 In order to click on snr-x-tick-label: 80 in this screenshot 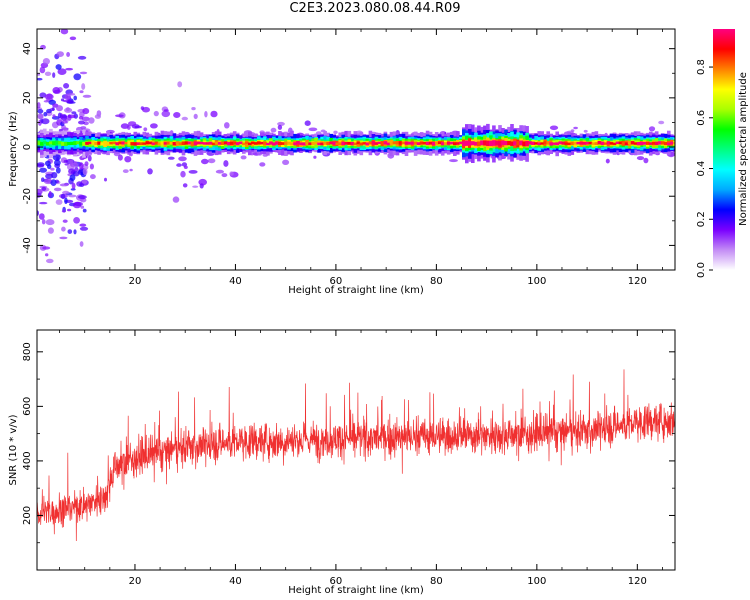, I will do `click(436, 581)`.